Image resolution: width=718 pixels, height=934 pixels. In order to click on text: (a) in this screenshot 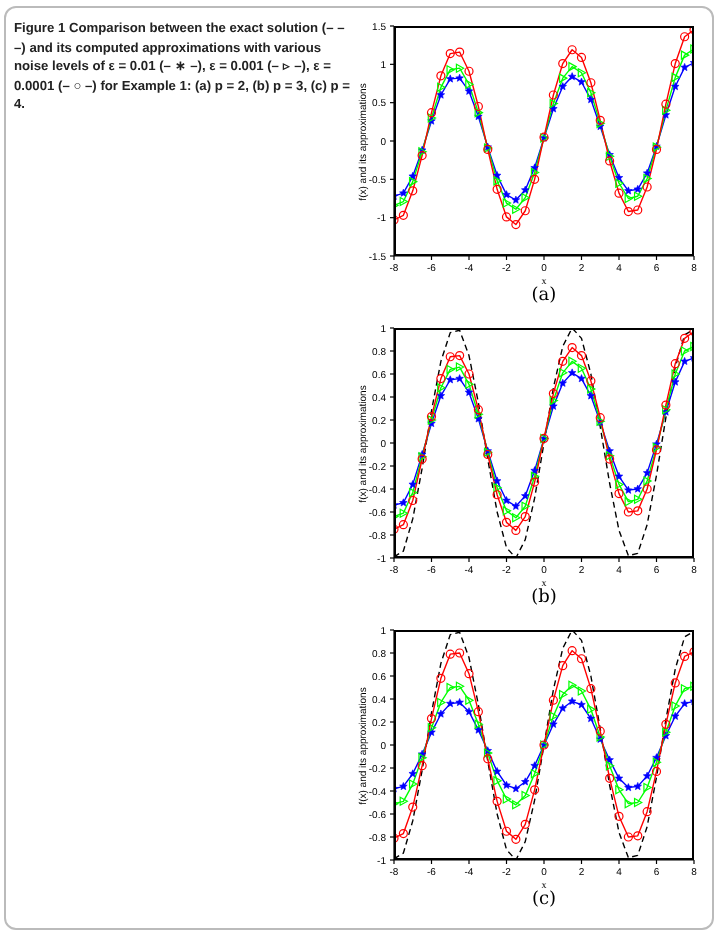, I will do `click(544, 296)`.